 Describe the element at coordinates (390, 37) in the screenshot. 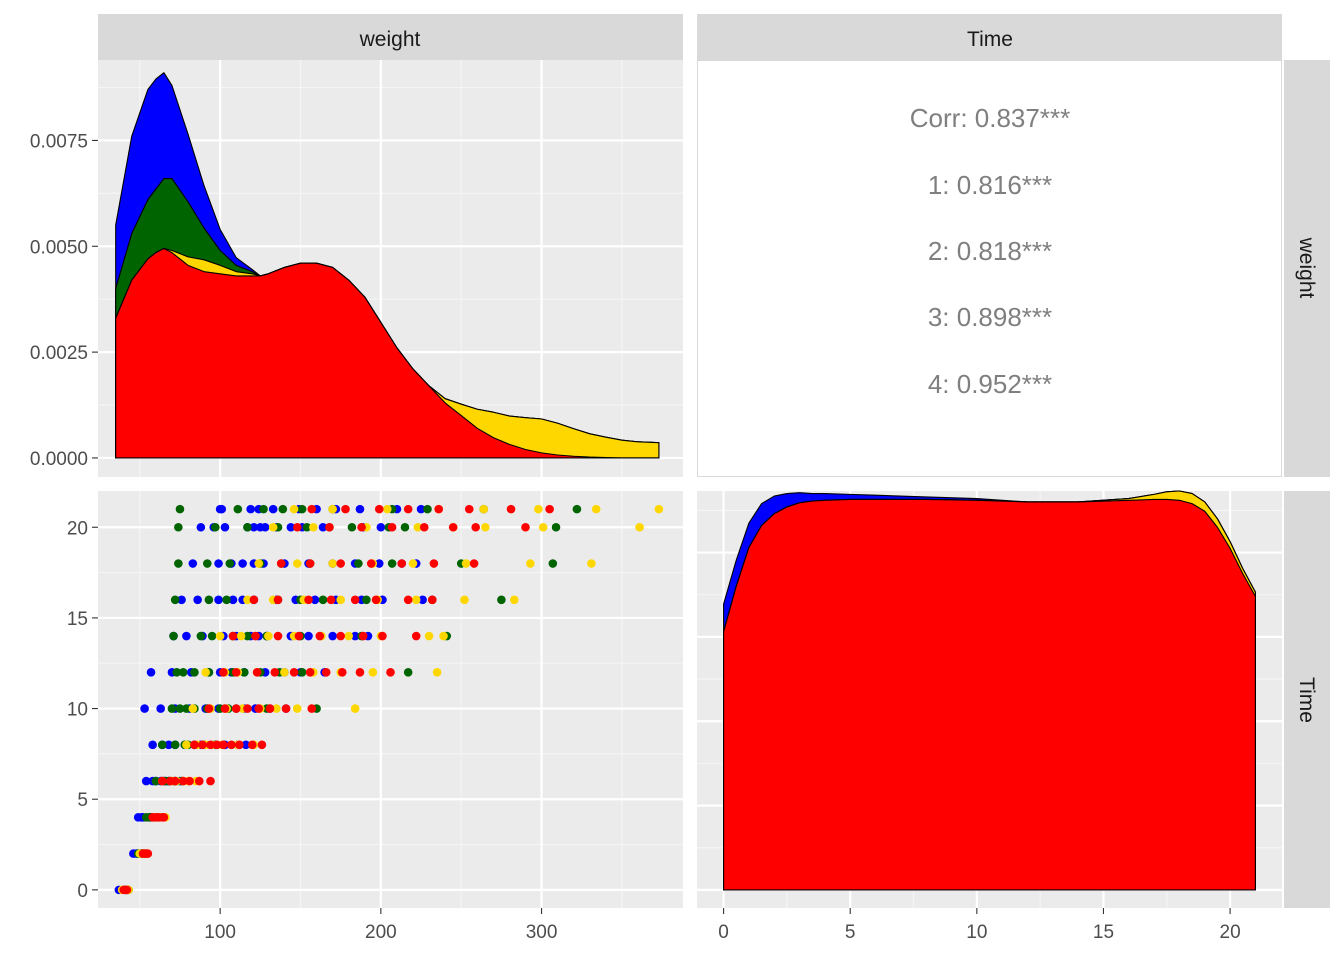

I see `strip-top-weight: weight` at that location.